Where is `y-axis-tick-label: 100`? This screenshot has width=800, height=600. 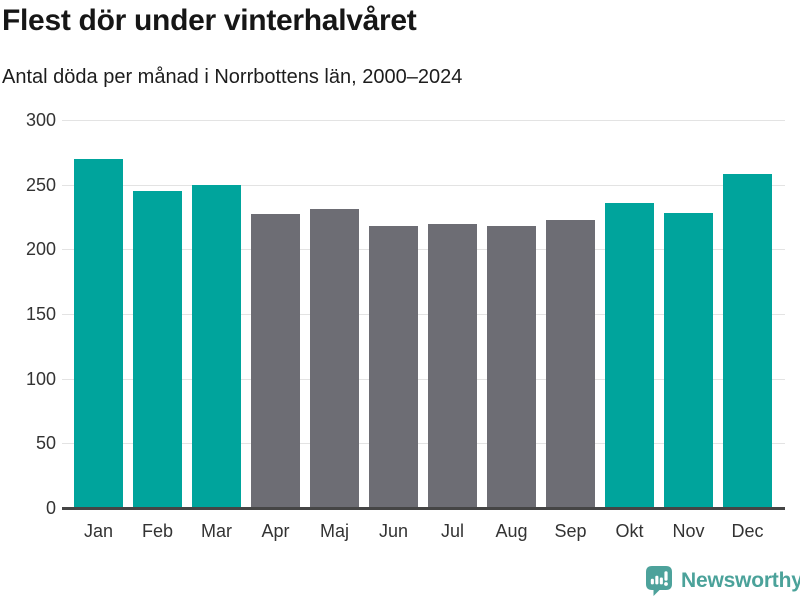
y-axis-tick-label: 100 is located at coordinates (40, 378).